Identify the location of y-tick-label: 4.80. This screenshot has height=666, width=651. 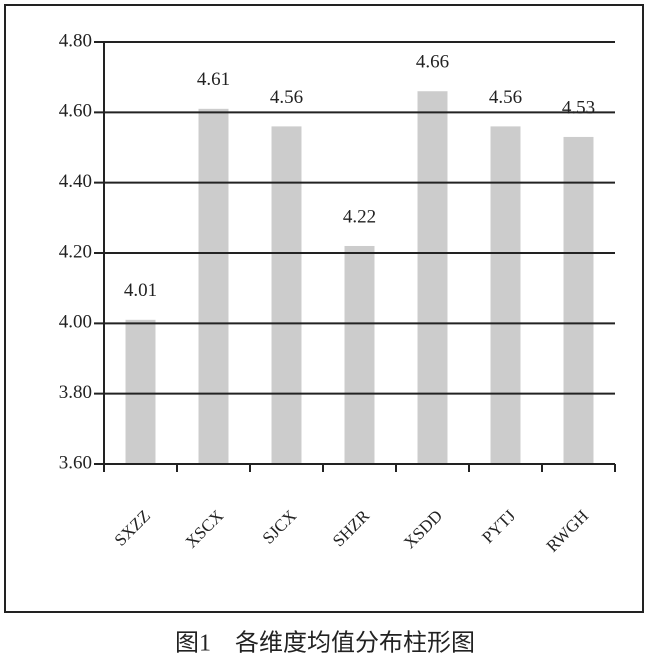
(75, 40).